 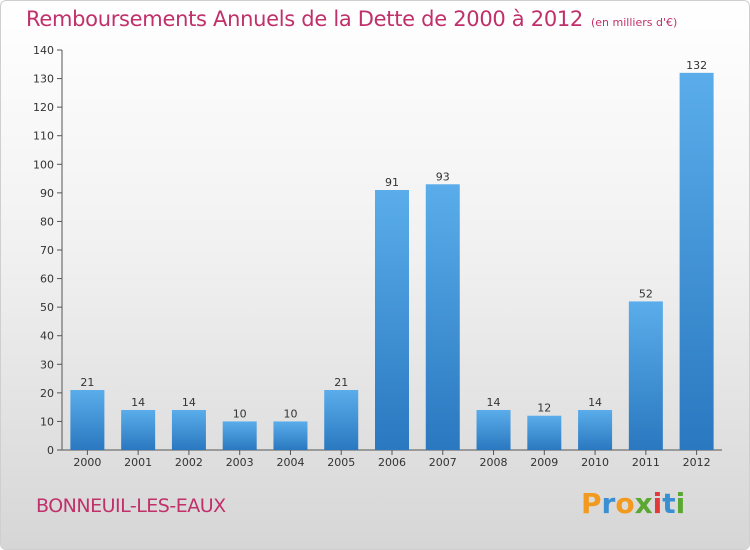 I want to click on y-tick-label: 70, so click(x=47, y=250).